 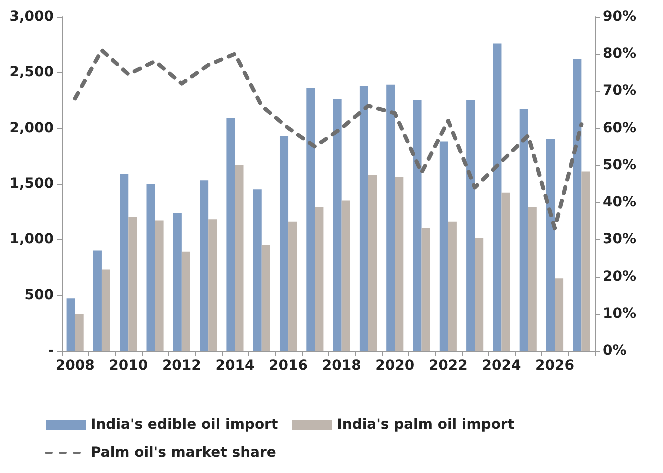 I want to click on y2-tick-label: 30%, so click(x=620, y=240).